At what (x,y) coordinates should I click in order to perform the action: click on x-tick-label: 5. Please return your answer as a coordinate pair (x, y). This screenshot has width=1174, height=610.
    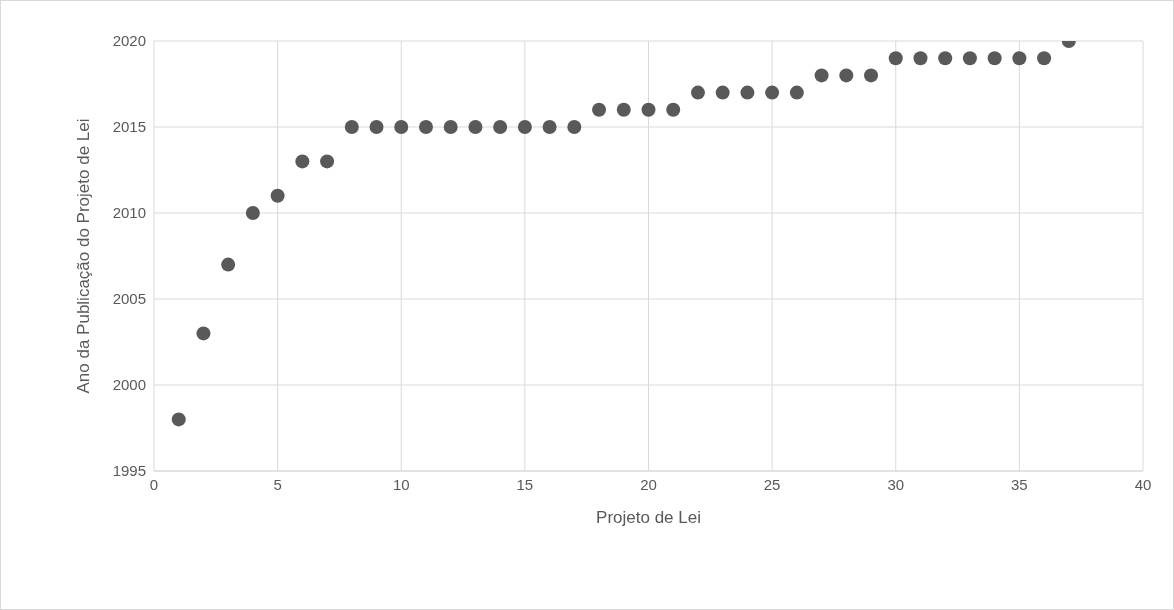
    Looking at the image, I should click on (277, 484).